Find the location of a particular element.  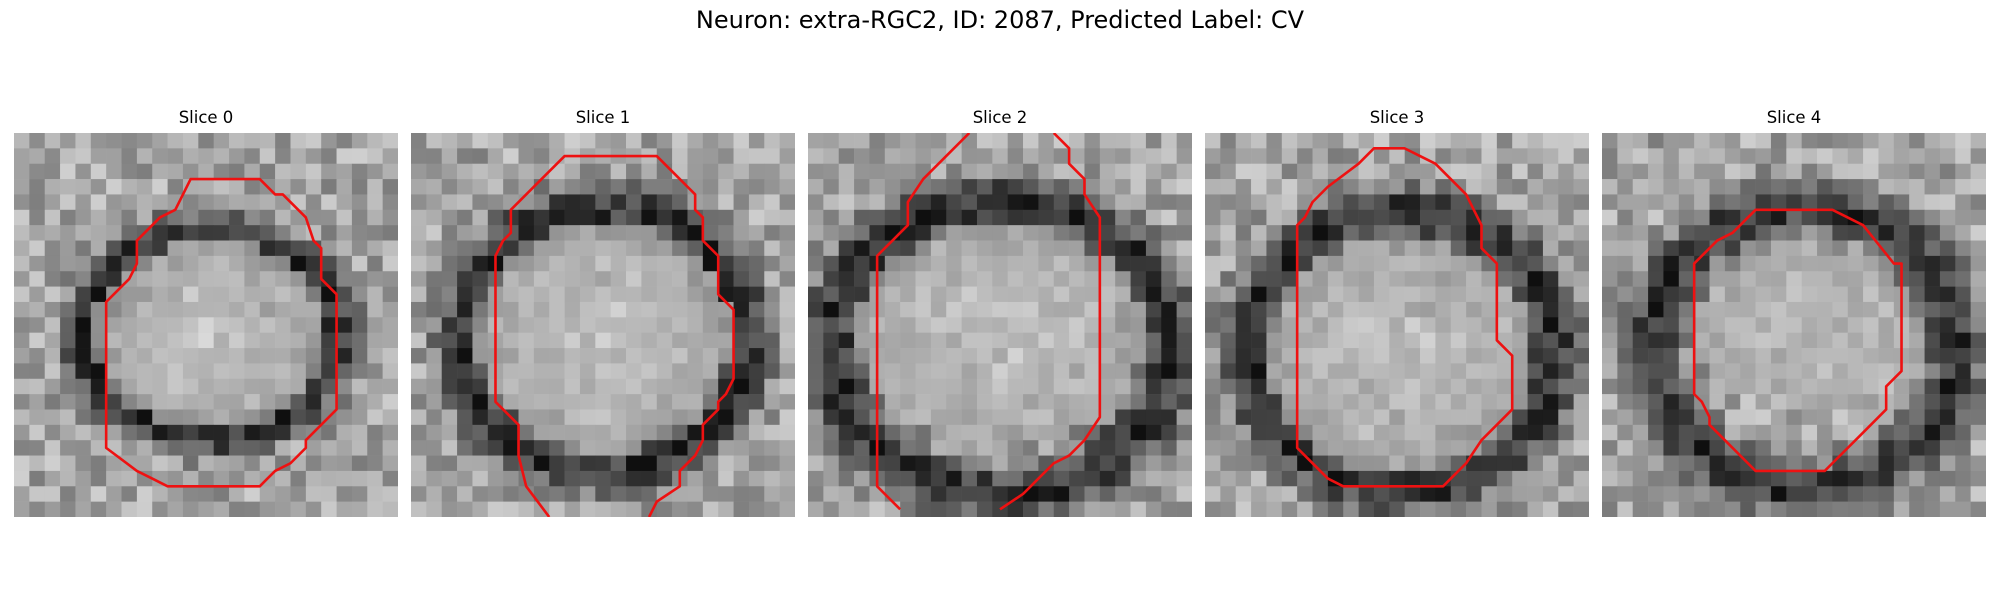

slice-4-svg is located at coordinates (1794, 325).